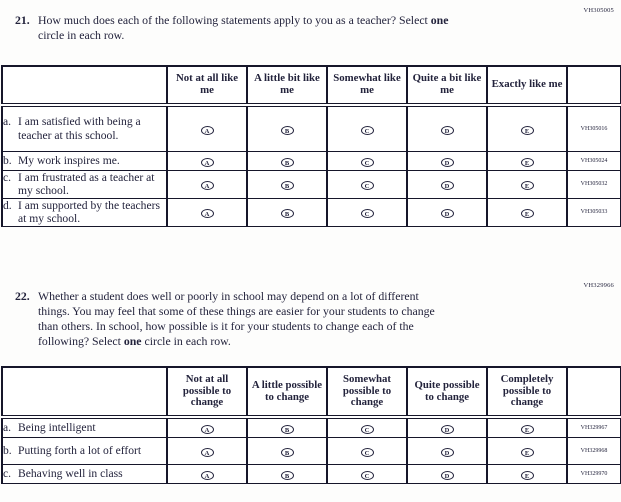  I want to click on statement-letter: a., so click(7, 122).